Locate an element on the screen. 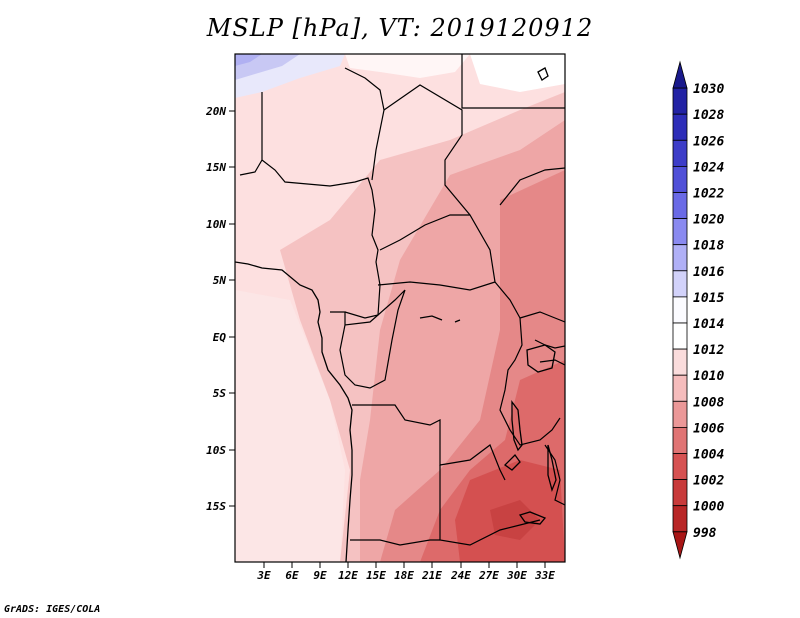  border-drc-angola is located at coordinates (429, 442).